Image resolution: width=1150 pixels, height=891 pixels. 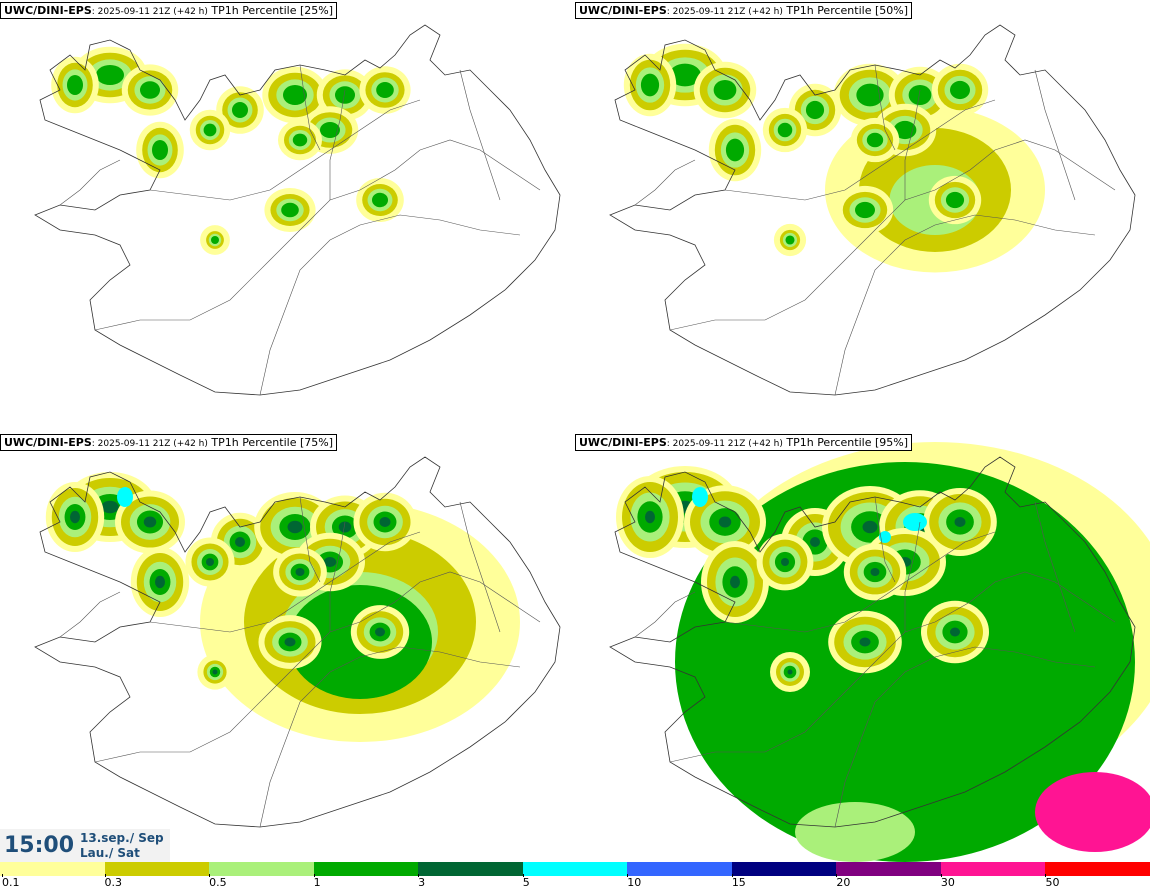 What do you see at coordinates (1052, 881) in the screenshot?
I see `colorbar-tick-label: 50` at bounding box center [1052, 881].